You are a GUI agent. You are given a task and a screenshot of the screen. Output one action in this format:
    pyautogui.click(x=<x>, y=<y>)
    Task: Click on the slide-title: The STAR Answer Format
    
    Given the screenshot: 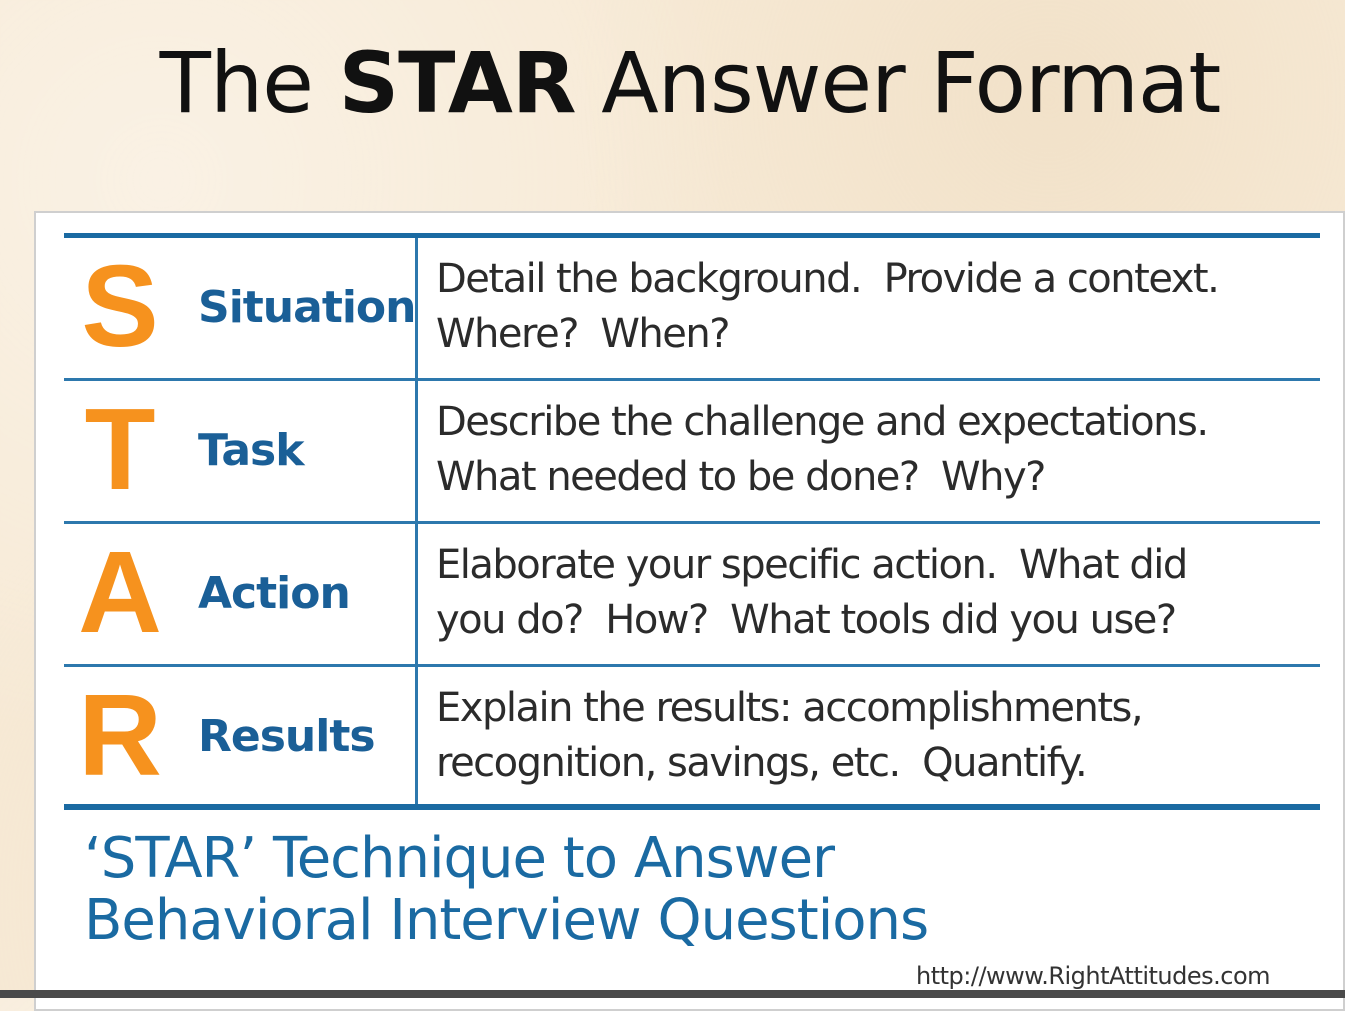 What is the action you would take?
    pyautogui.click(x=672, y=83)
    